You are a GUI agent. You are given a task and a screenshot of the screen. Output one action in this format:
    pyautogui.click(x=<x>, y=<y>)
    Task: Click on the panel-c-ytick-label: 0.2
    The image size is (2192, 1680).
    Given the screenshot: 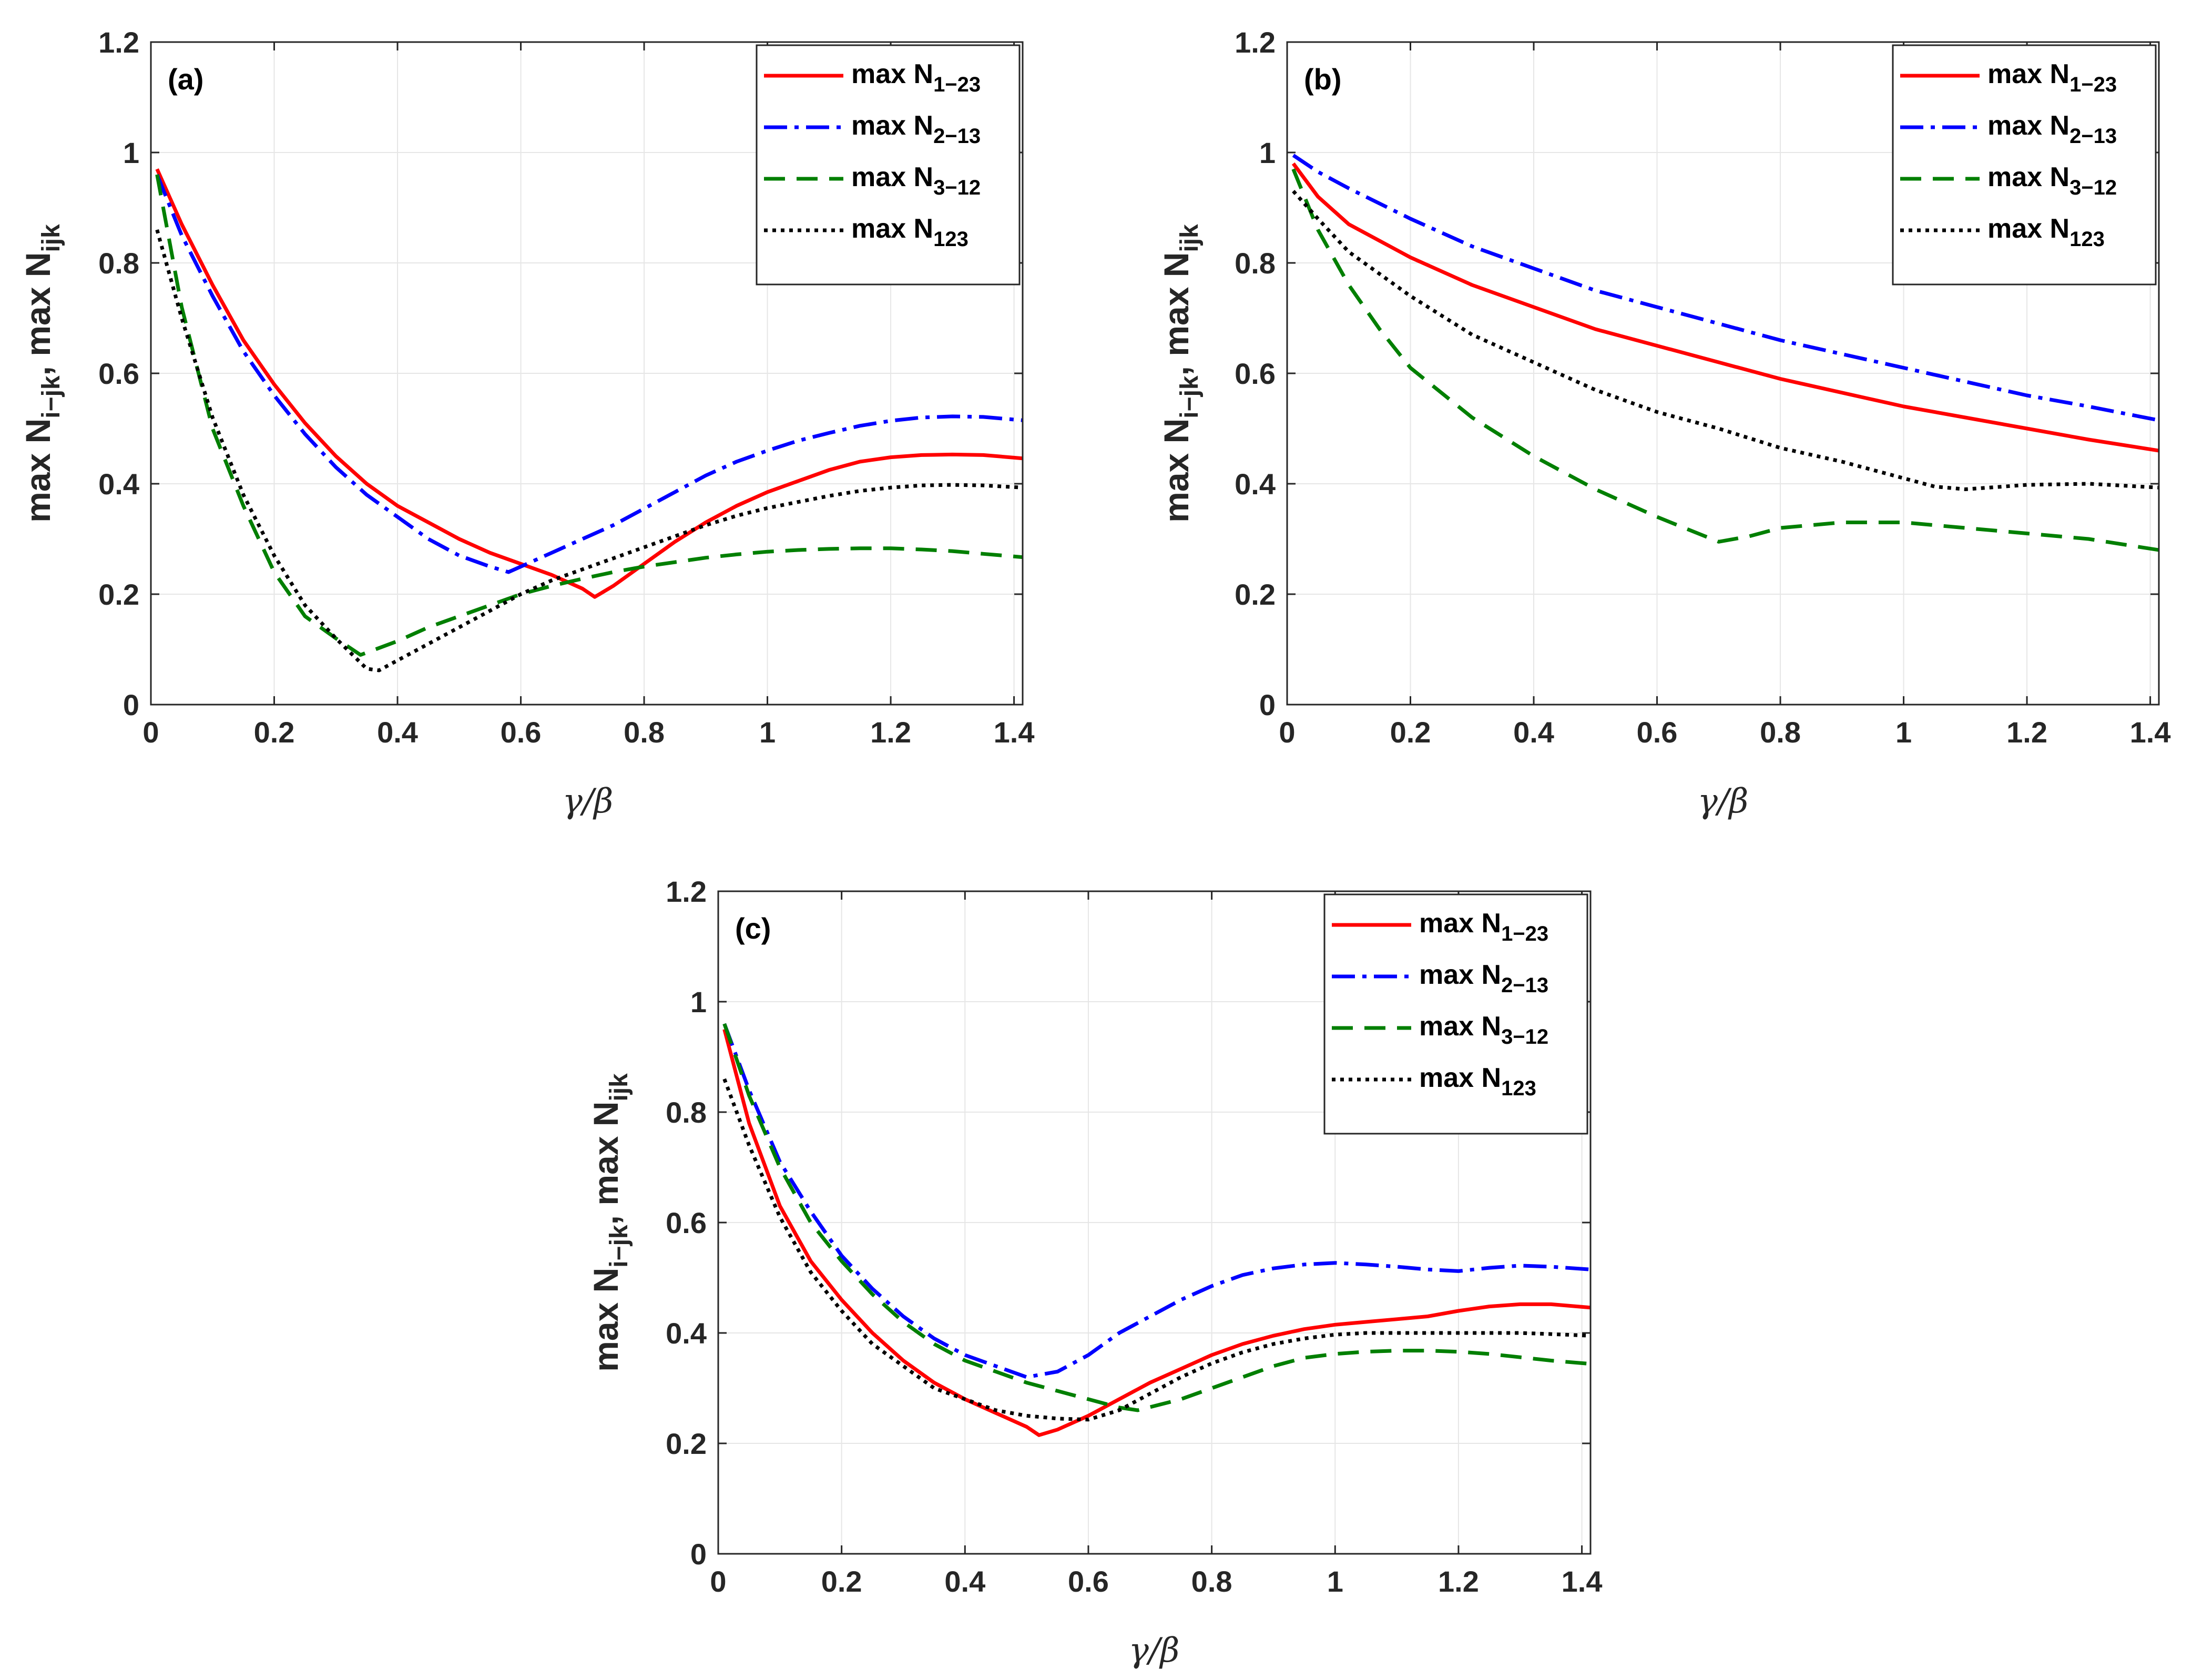 What is the action you would take?
    pyautogui.click(x=687, y=1443)
    